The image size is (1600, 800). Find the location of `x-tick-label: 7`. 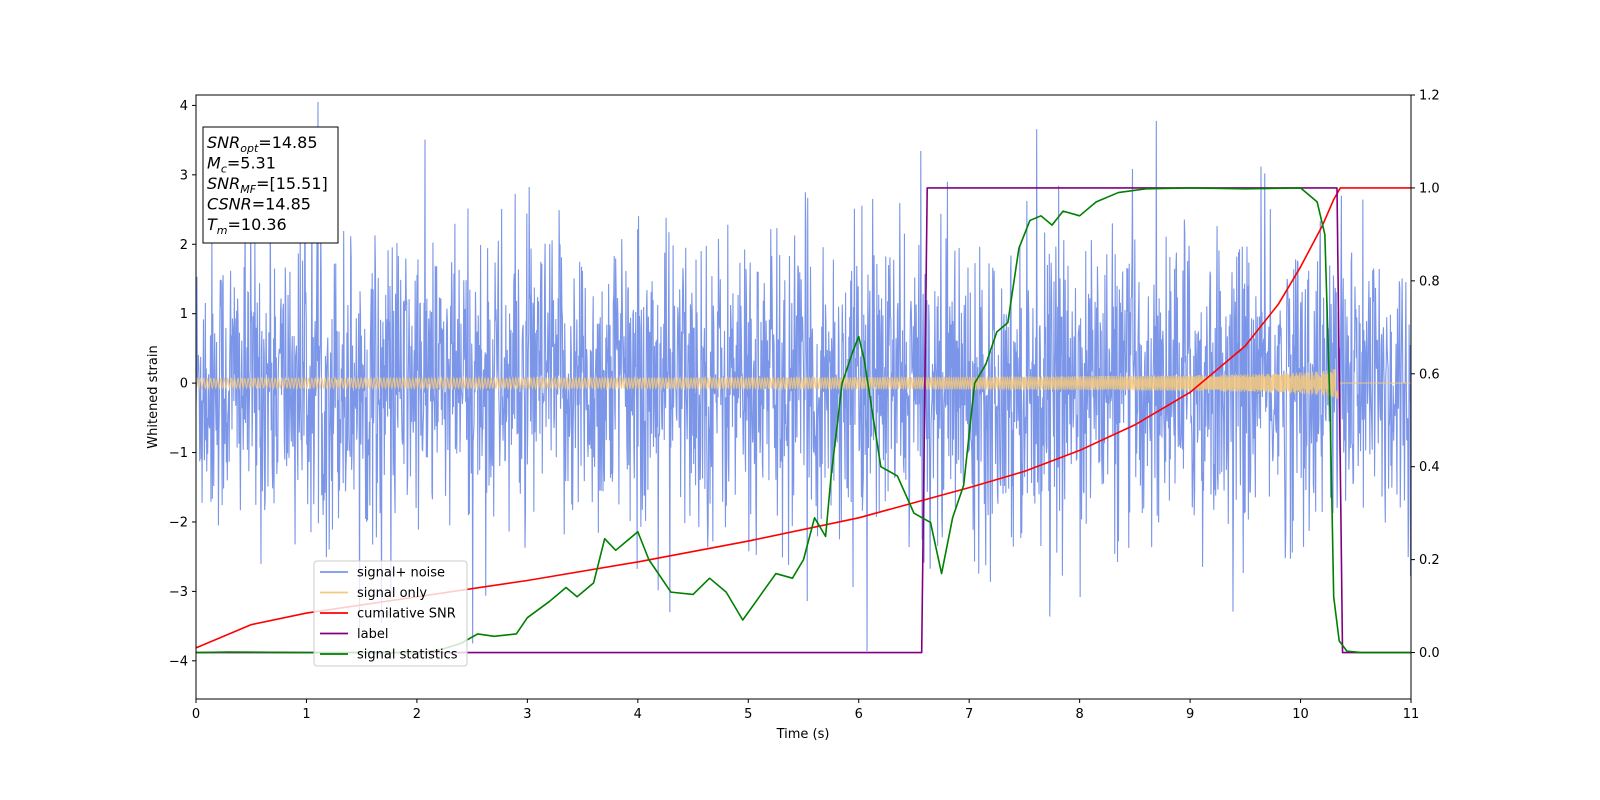

x-tick-label: 7 is located at coordinates (969, 714).